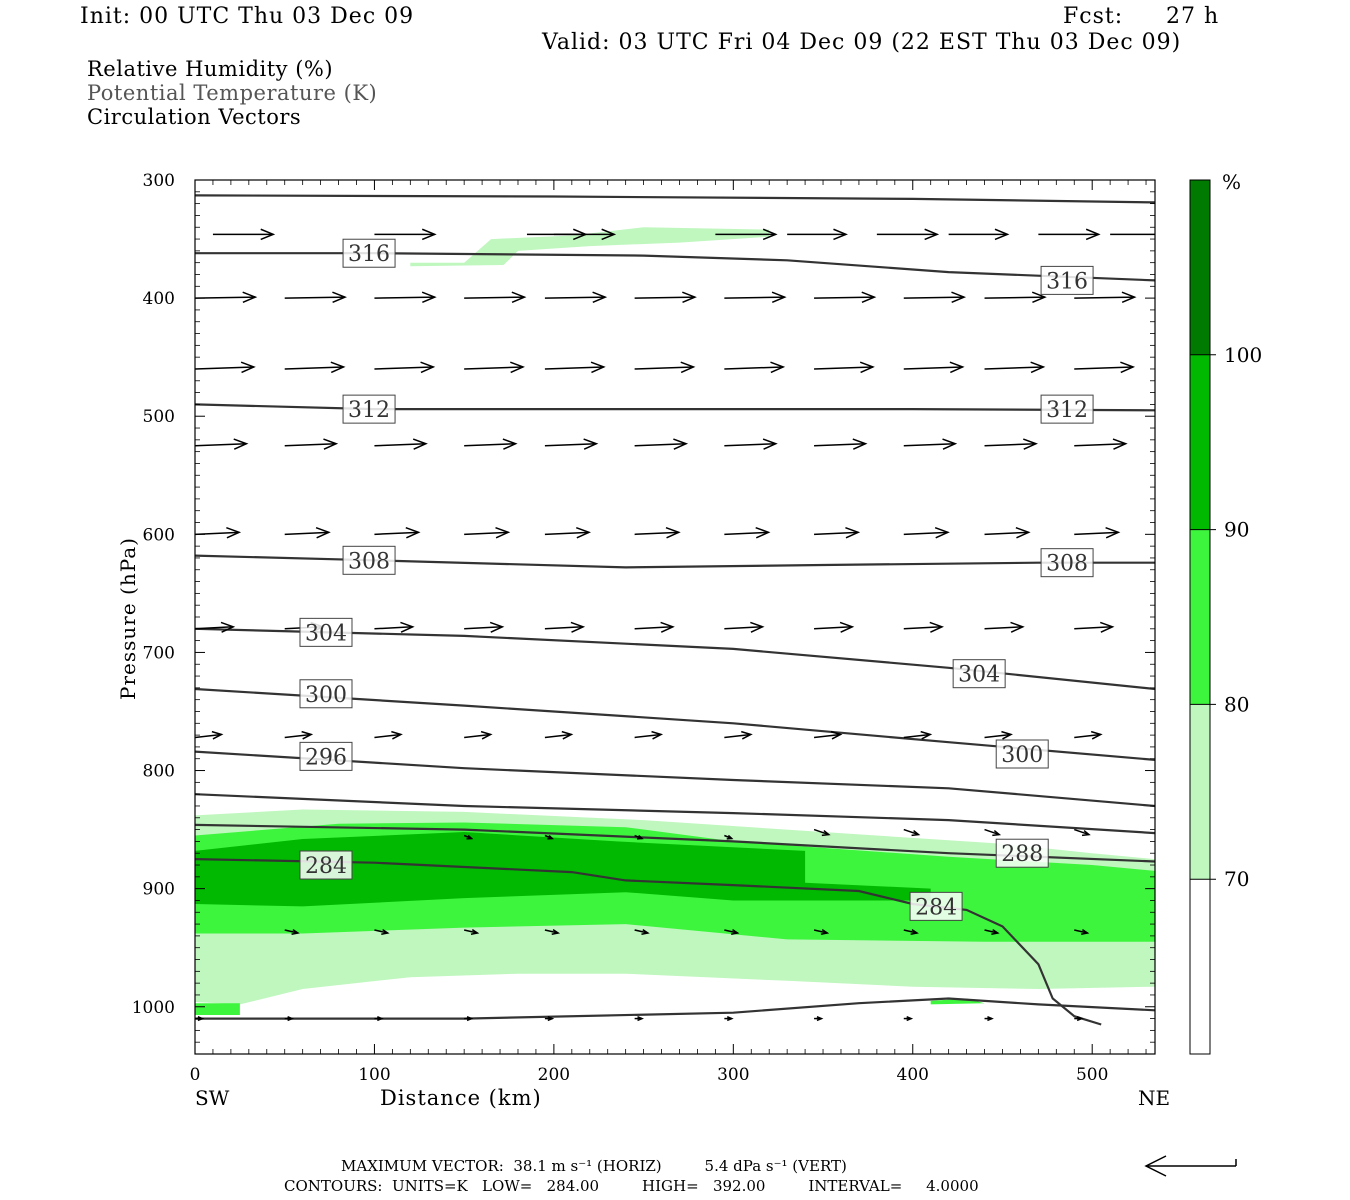  What do you see at coordinates (1200, 966) in the screenshot?
I see `colorbar-band-below` at bounding box center [1200, 966].